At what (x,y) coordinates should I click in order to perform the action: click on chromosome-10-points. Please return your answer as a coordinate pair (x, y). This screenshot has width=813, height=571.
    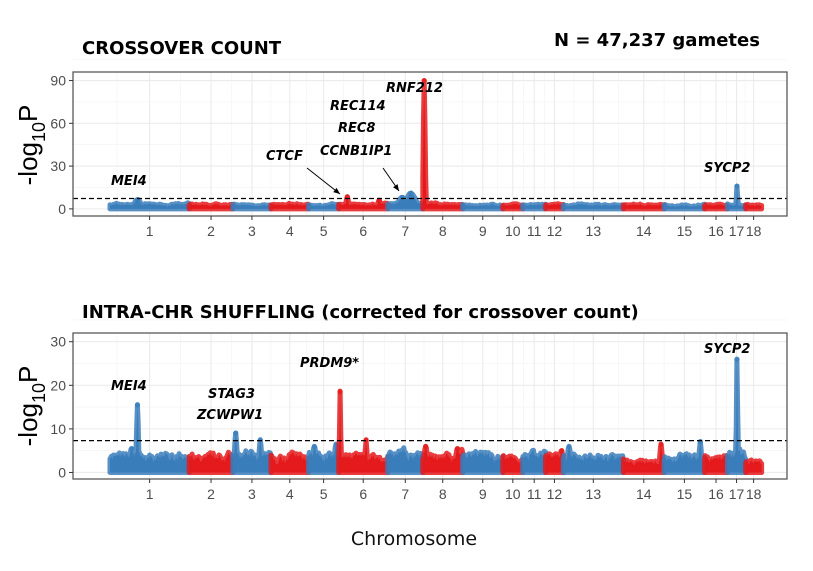
    Looking at the image, I should click on (513, 206).